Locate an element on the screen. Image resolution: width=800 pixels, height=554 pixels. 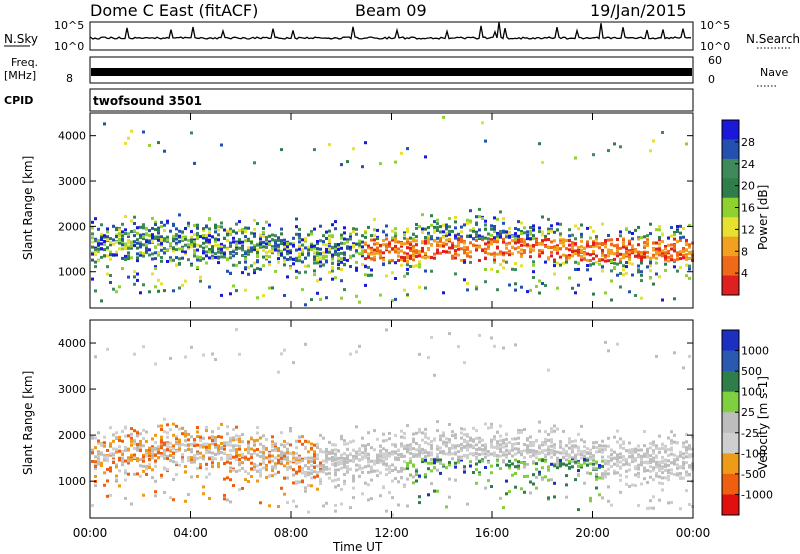
nsky-panel-frame is located at coordinates (391, 36).